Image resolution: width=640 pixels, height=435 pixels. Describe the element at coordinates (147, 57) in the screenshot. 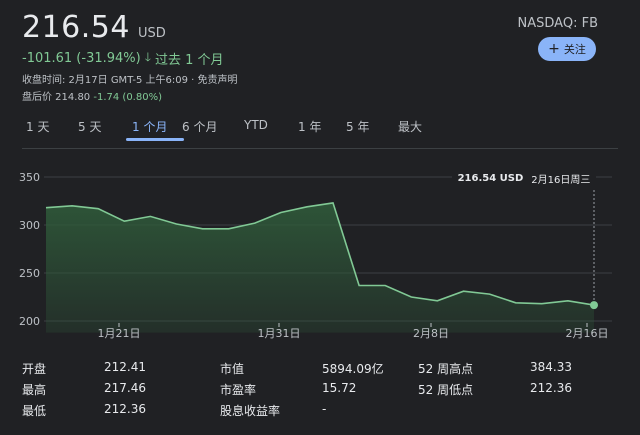

I see `arrow-down-icon: 🡓` at that location.